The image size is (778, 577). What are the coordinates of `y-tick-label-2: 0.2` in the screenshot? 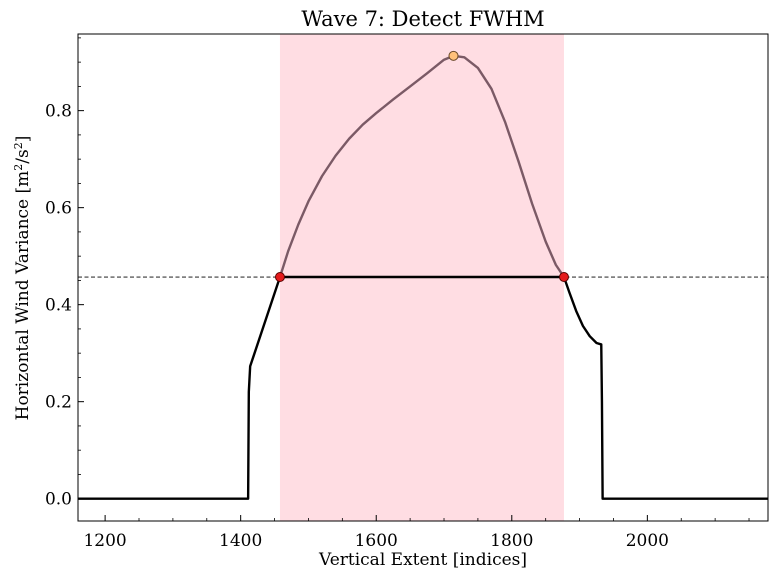 It's located at (58, 403).